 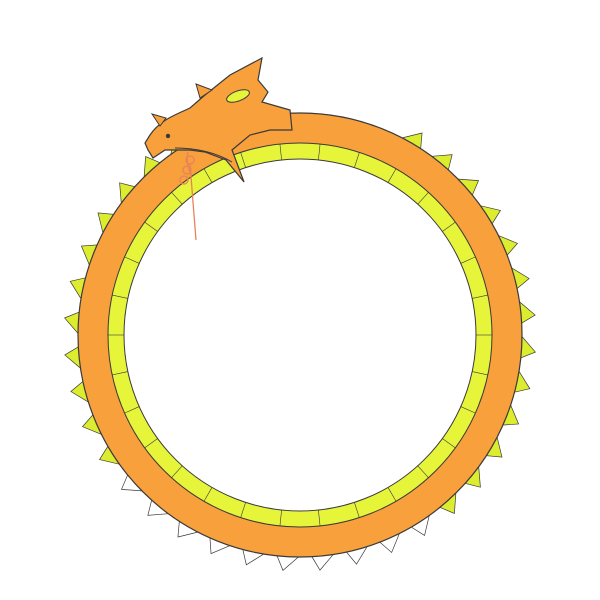 I want to click on eye, so click(x=238, y=96).